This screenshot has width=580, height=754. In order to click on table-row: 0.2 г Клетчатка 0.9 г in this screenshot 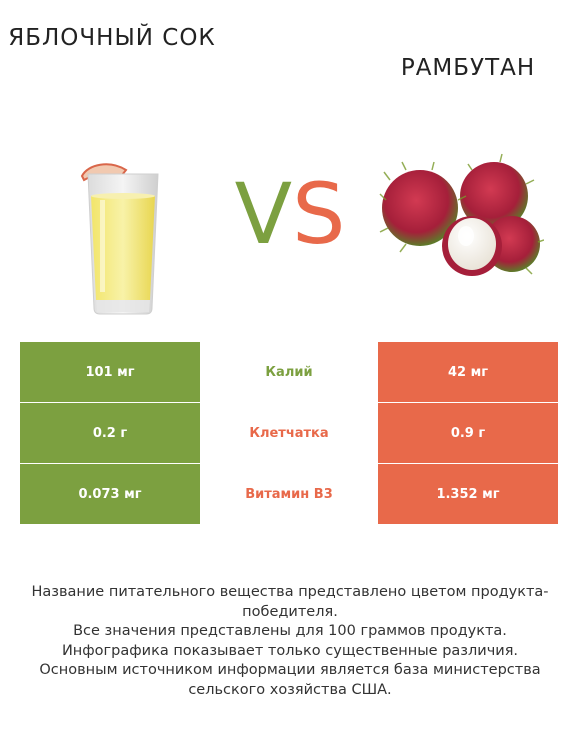, I will do `click(289, 433)`.